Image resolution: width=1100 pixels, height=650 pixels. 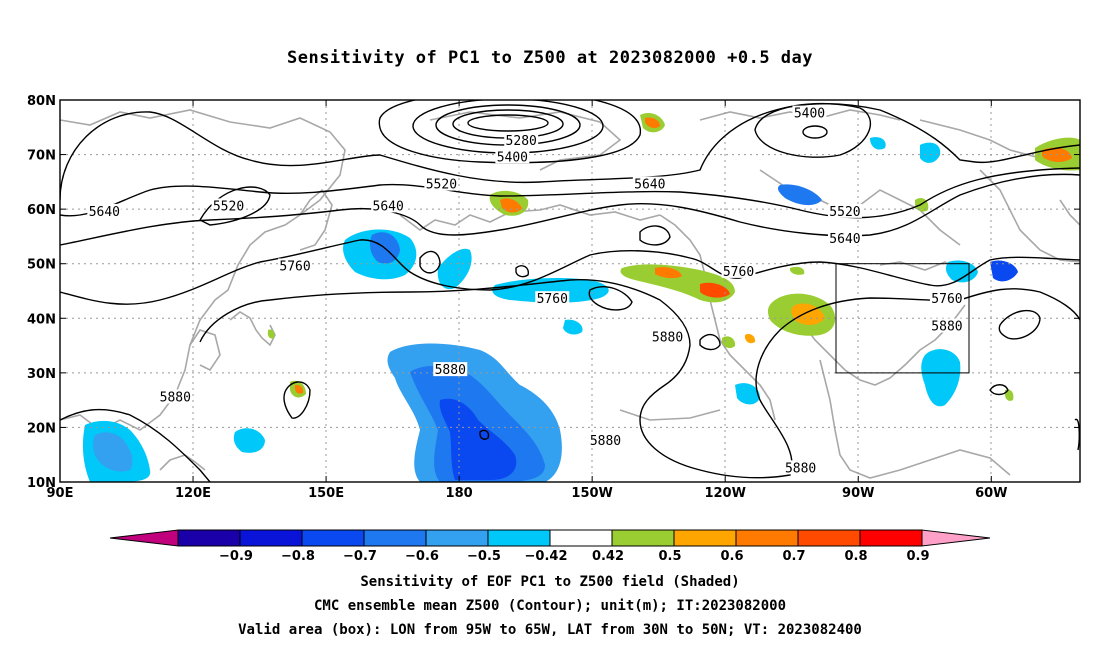 What do you see at coordinates (360, 556) in the screenshot?
I see `colorbar-label: −0.7` at bounding box center [360, 556].